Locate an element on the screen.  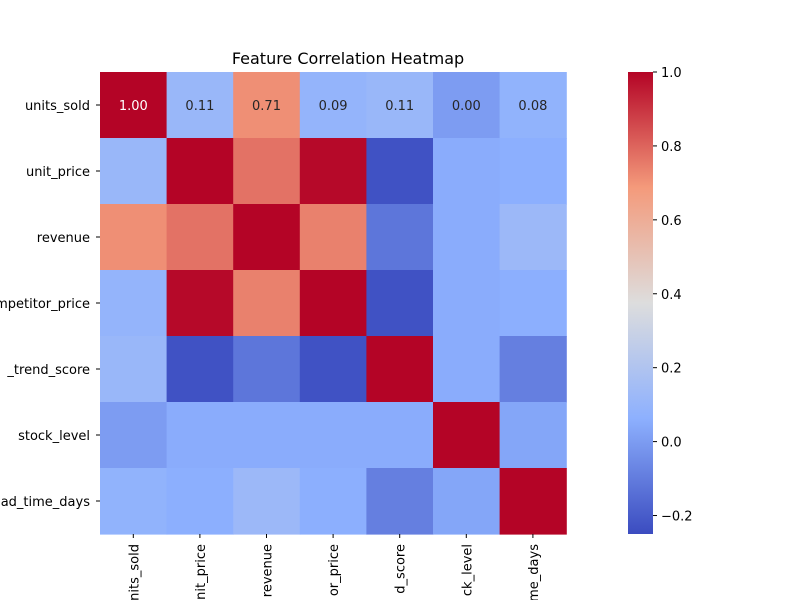
heatmap-cell-r2-c5 is located at coordinates (467, 237).